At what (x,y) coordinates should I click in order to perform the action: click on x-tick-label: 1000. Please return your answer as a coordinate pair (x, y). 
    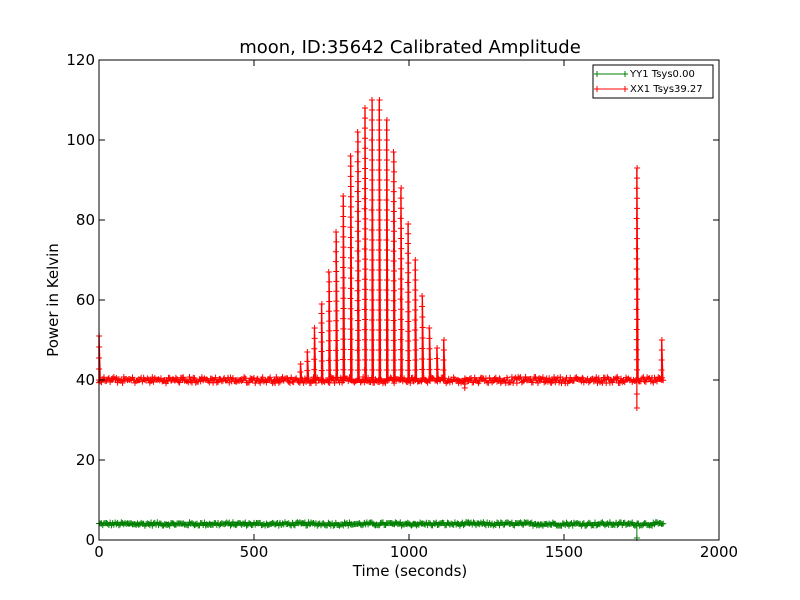
    Looking at the image, I should click on (409, 552).